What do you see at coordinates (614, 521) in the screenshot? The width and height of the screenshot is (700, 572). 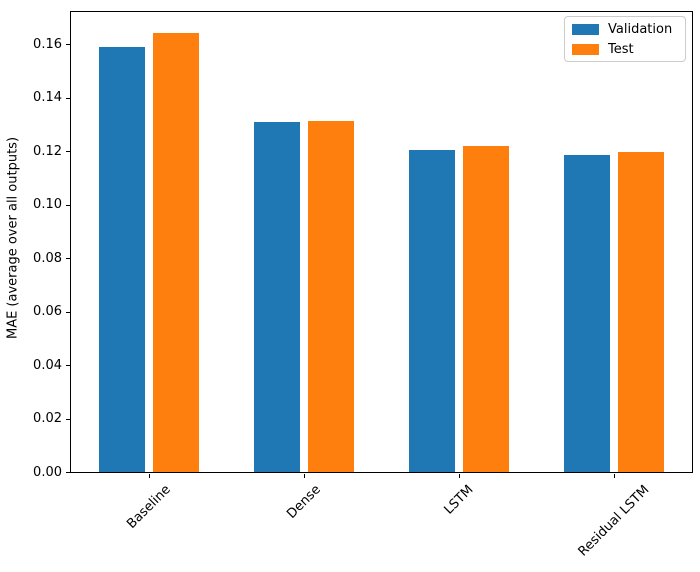 I see `x-tick-label-residual-lstm: Residual LSTM` at bounding box center [614, 521].